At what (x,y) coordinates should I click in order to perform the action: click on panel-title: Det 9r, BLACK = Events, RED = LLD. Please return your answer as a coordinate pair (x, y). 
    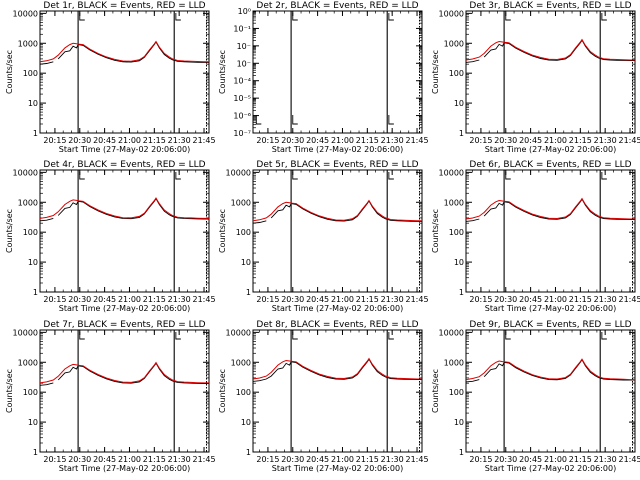
    Looking at the image, I should click on (550, 325).